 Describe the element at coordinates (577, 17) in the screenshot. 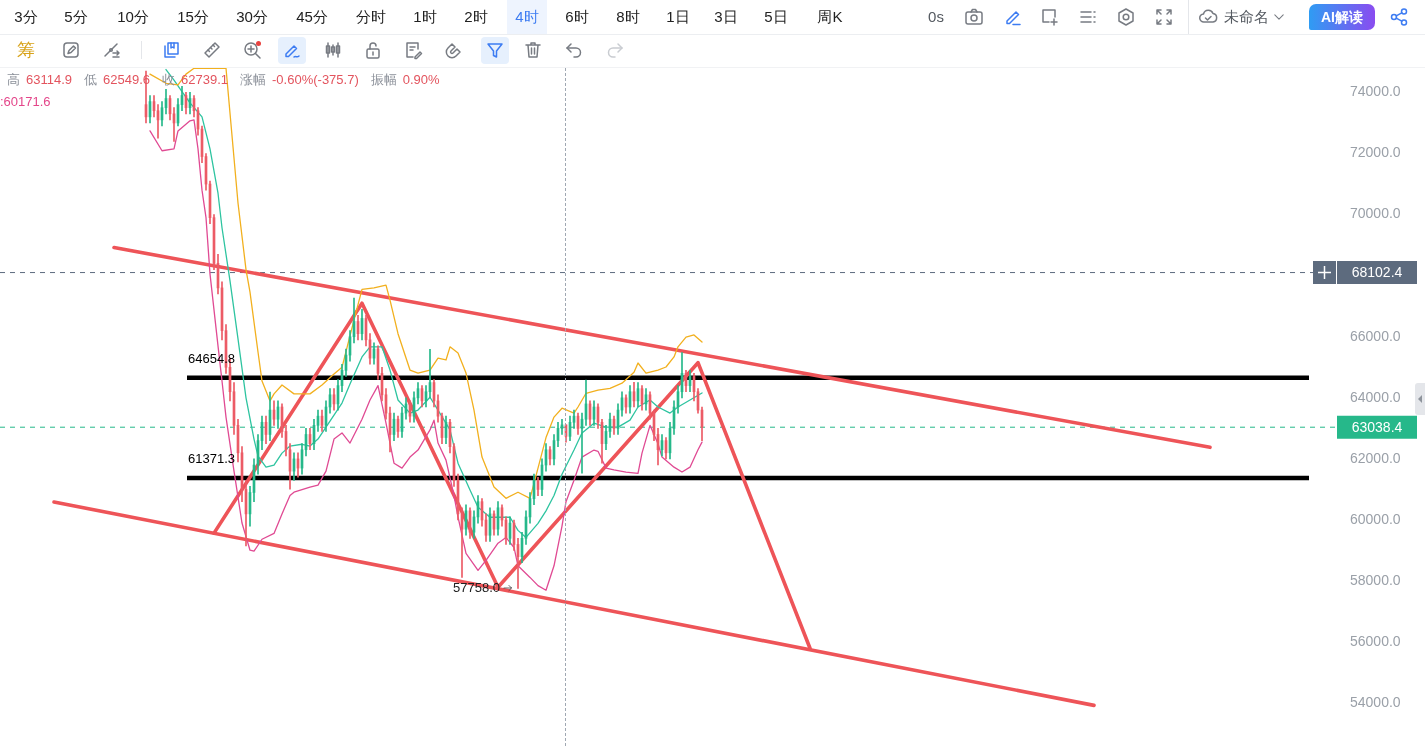

I see `text: 6时` at that location.